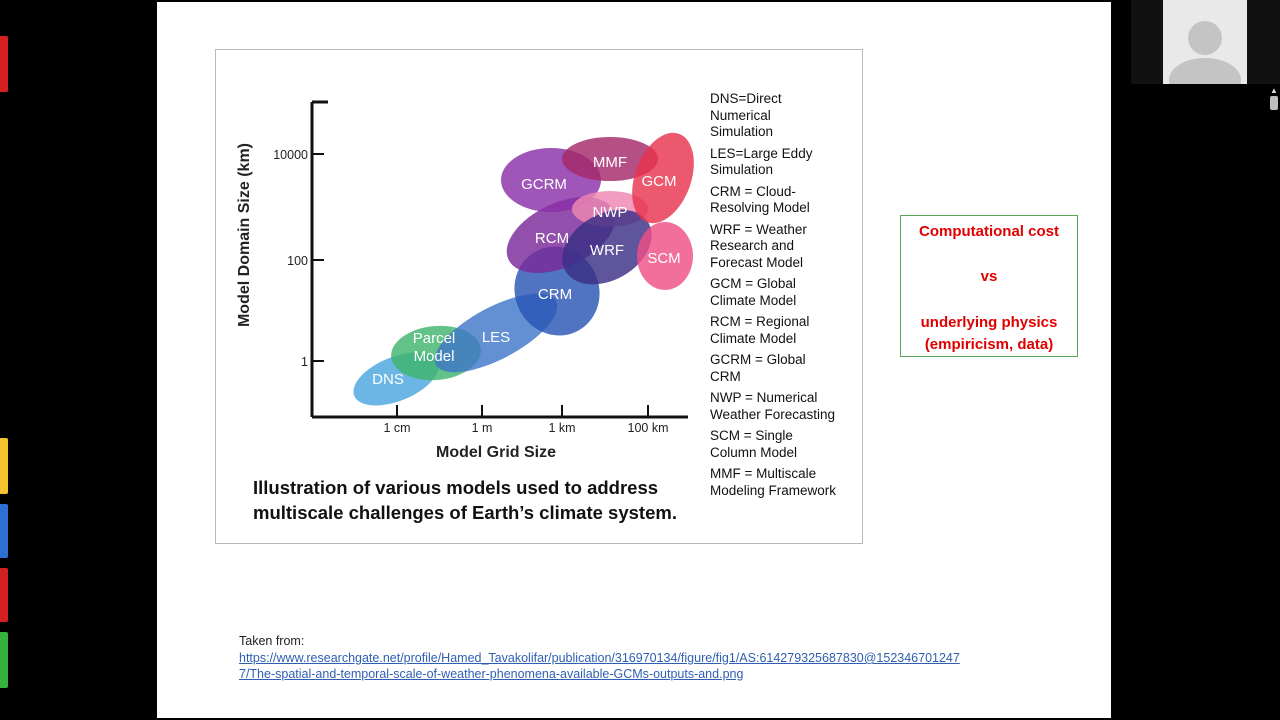 The image size is (1280, 720). What do you see at coordinates (610, 162) in the screenshot?
I see `region-label-mmf: MMF` at bounding box center [610, 162].